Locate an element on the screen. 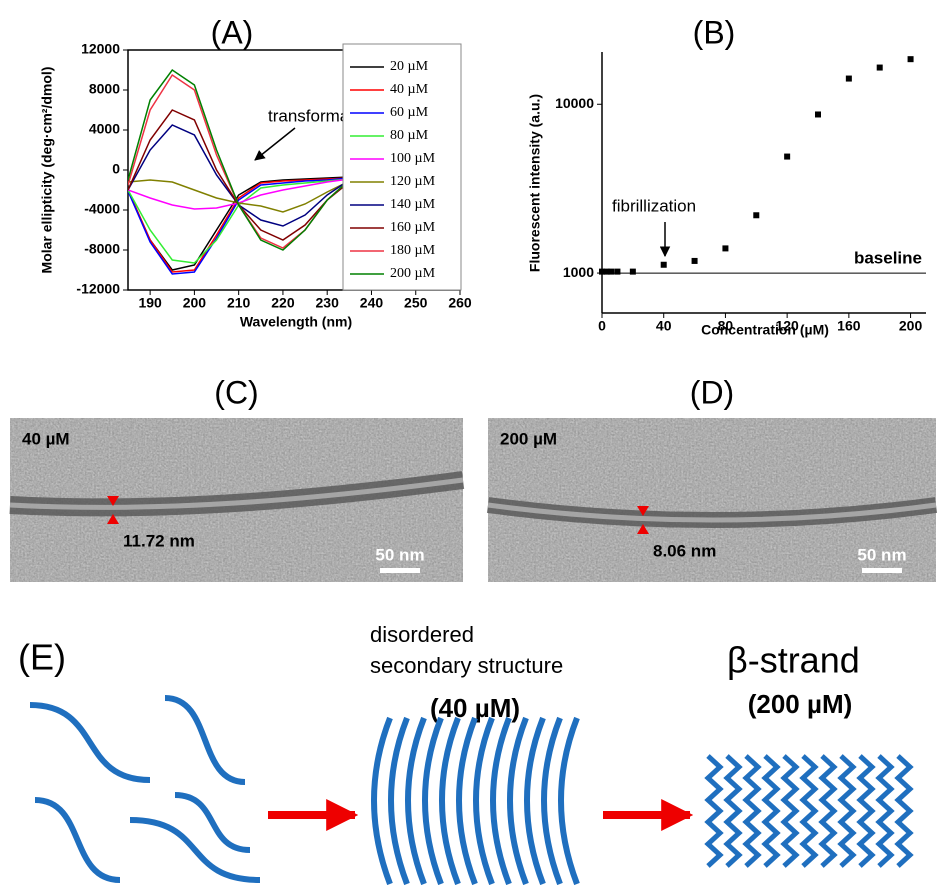  legend-label: 160 µM is located at coordinates (413, 227).